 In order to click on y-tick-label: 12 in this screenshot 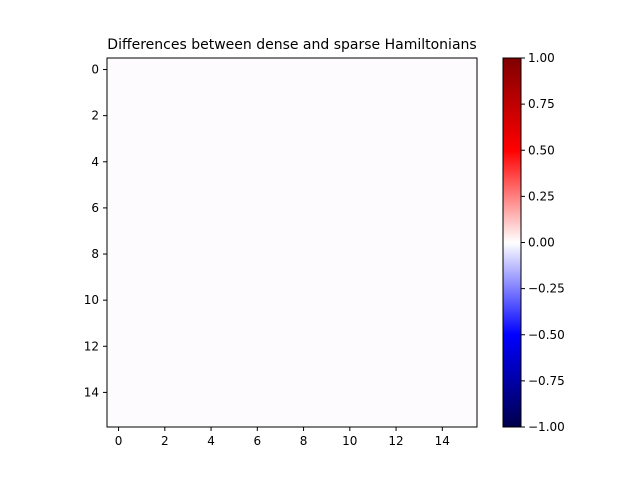, I will do `click(91, 346)`.